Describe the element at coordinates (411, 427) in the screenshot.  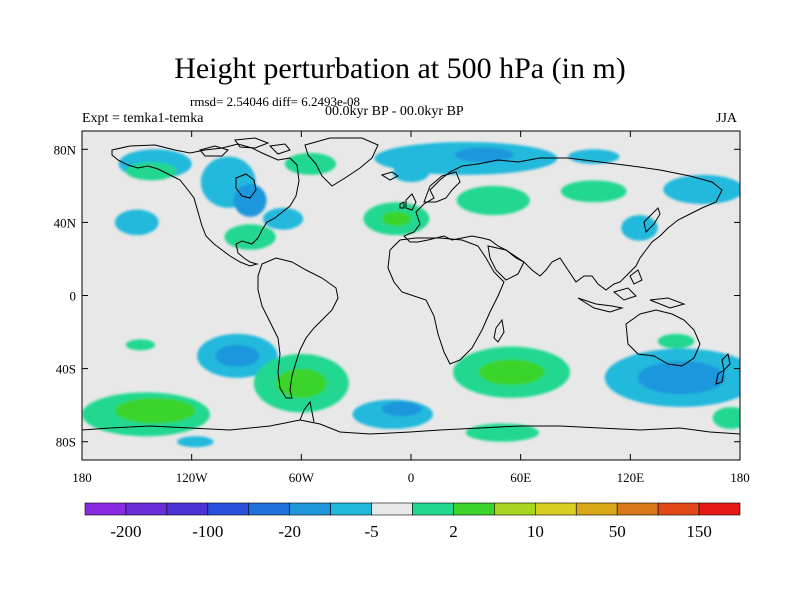
I see `coast-antarctica` at that location.